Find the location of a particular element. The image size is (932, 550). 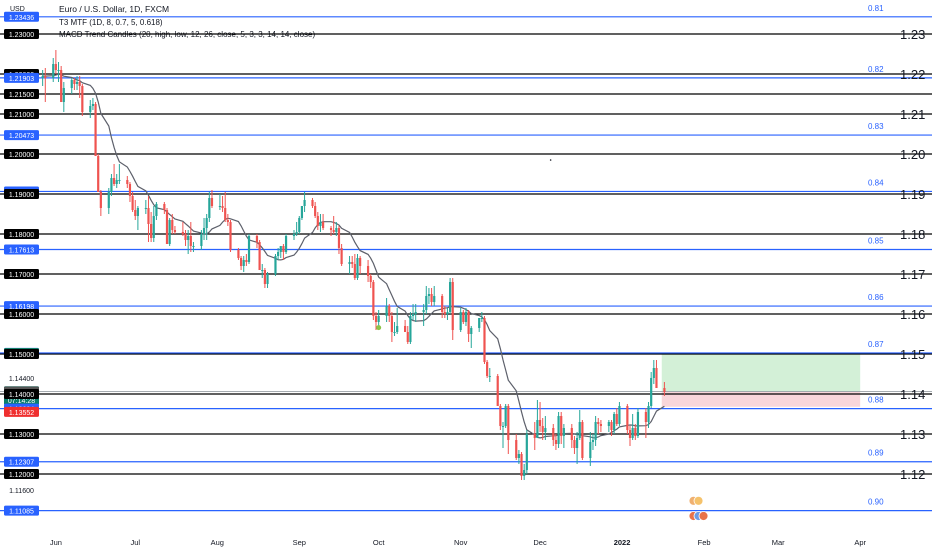

economic-event-icon is located at coordinates (698, 500).